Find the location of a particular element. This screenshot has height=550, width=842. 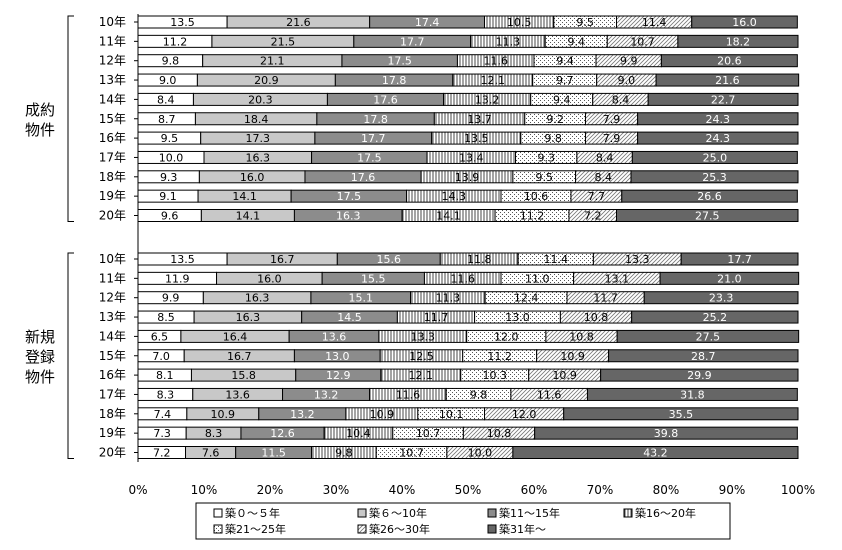

data-label: 13.5 is located at coordinates (182, 22).